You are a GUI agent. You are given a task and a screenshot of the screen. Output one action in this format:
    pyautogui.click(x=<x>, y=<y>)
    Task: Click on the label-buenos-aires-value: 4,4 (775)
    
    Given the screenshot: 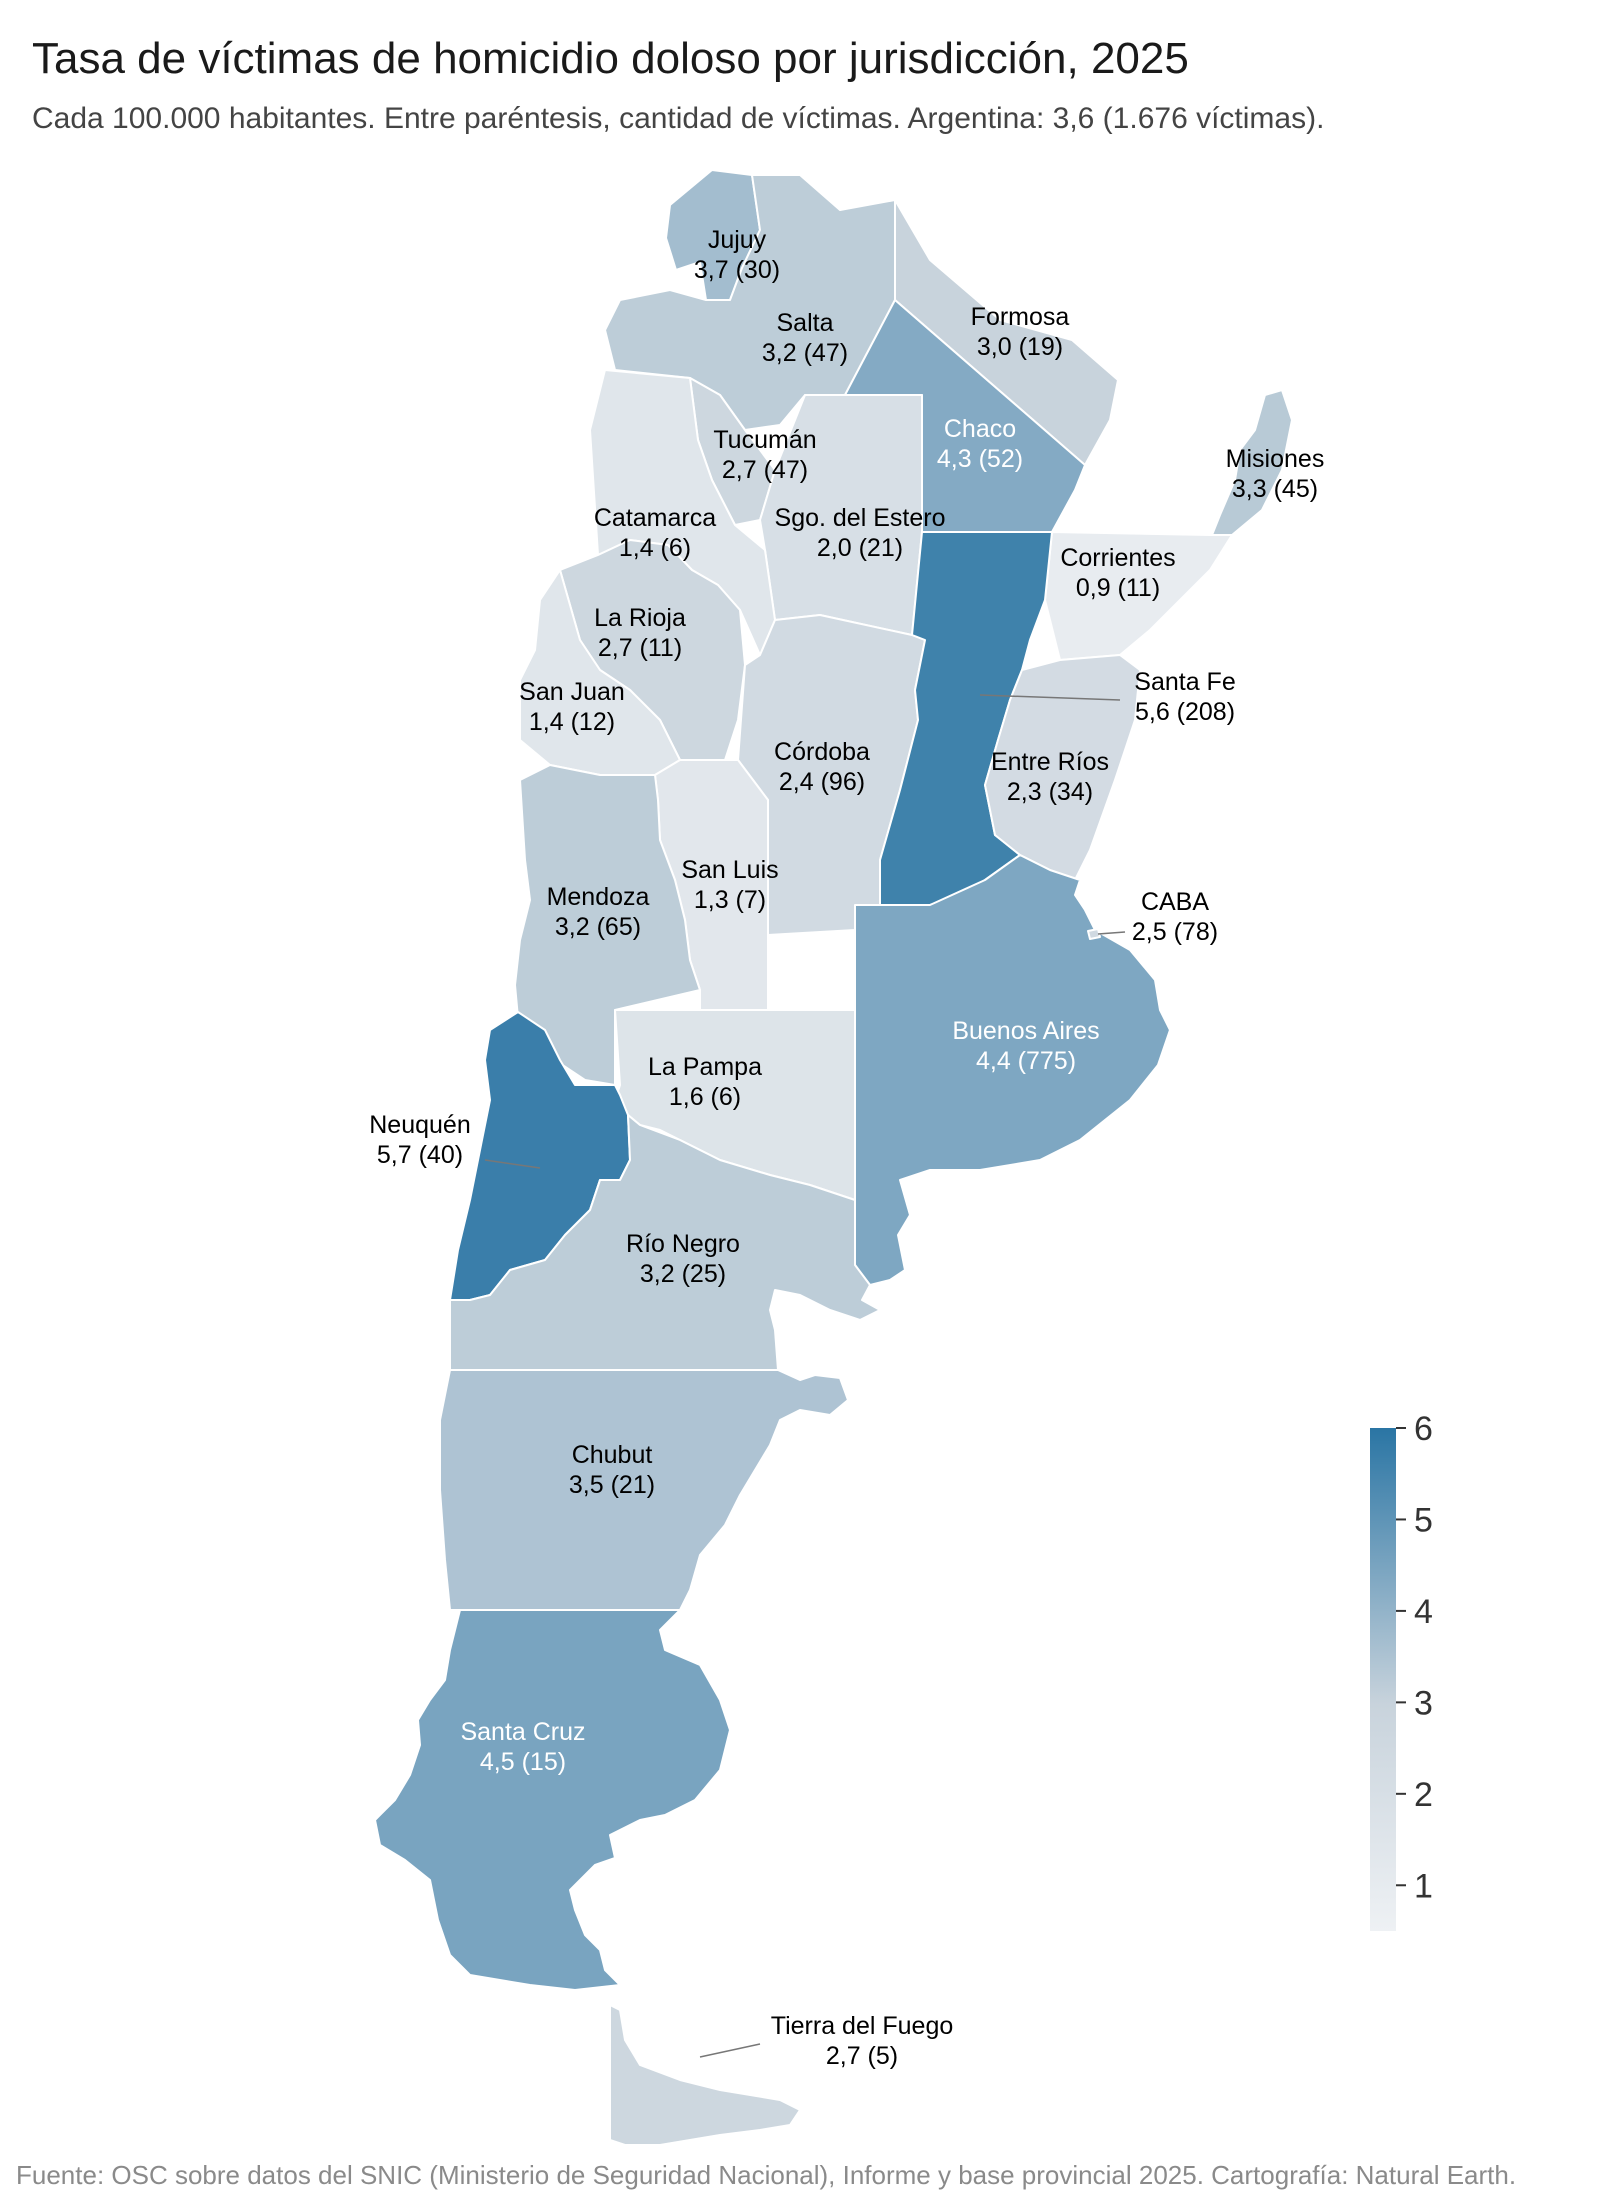 What is the action you would take?
    pyautogui.click(x=1026, y=1061)
    